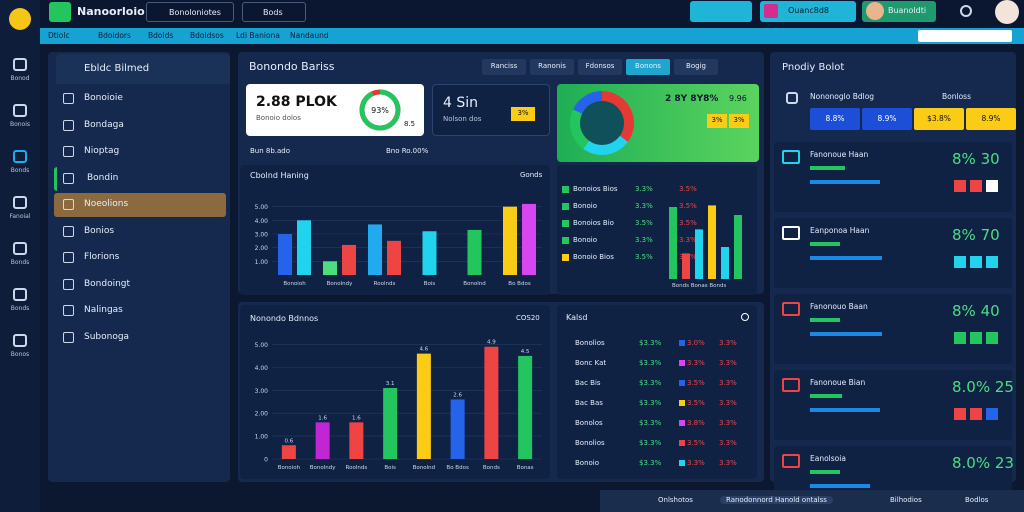  Describe the element at coordinates (965, 36) in the screenshot. I see `search-box` at that location.